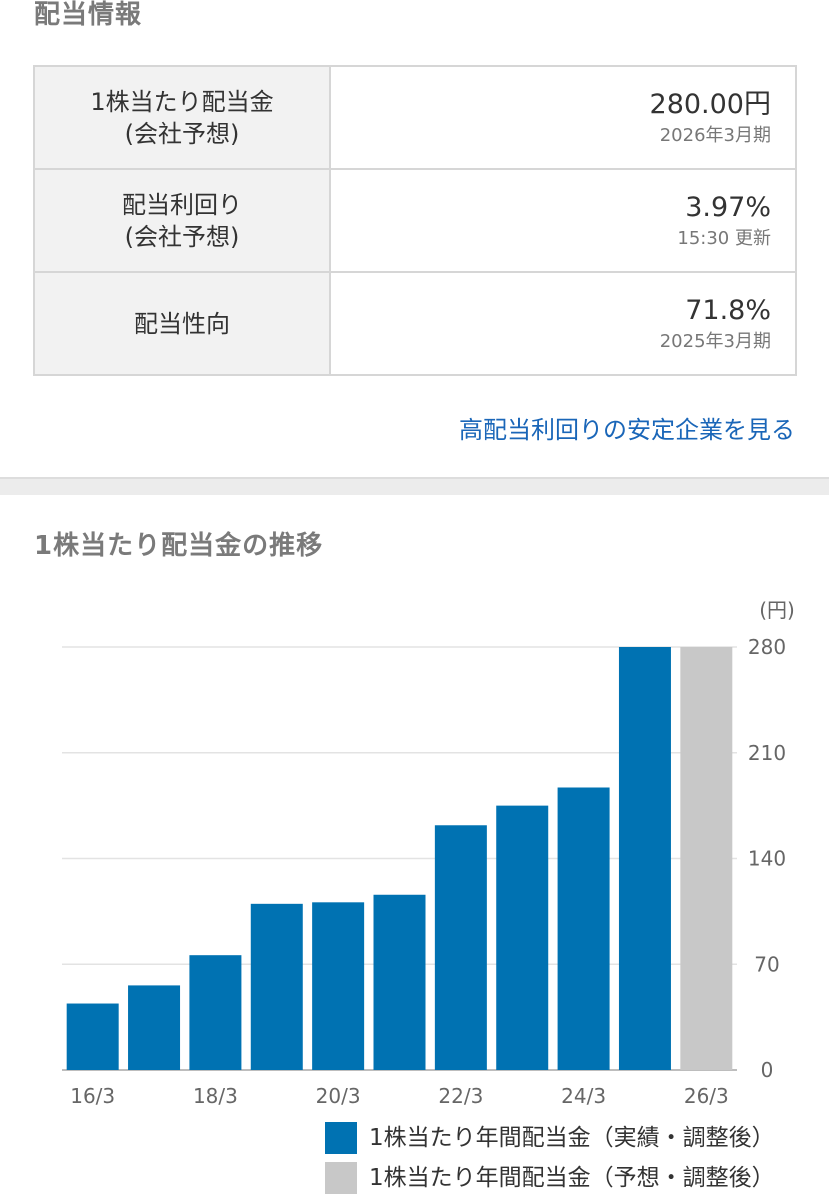  I want to click on x-tick-label: 20/3, so click(338, 1096).